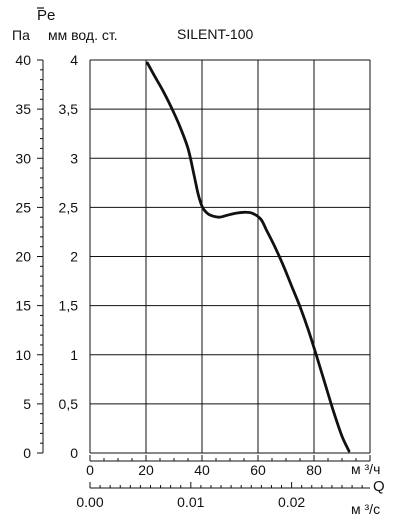 This screenshot has width=411, height=524. Describe the element at coordinates (146, 470) in the screenshot. I see `x-main-tick-label: 20` at that location.